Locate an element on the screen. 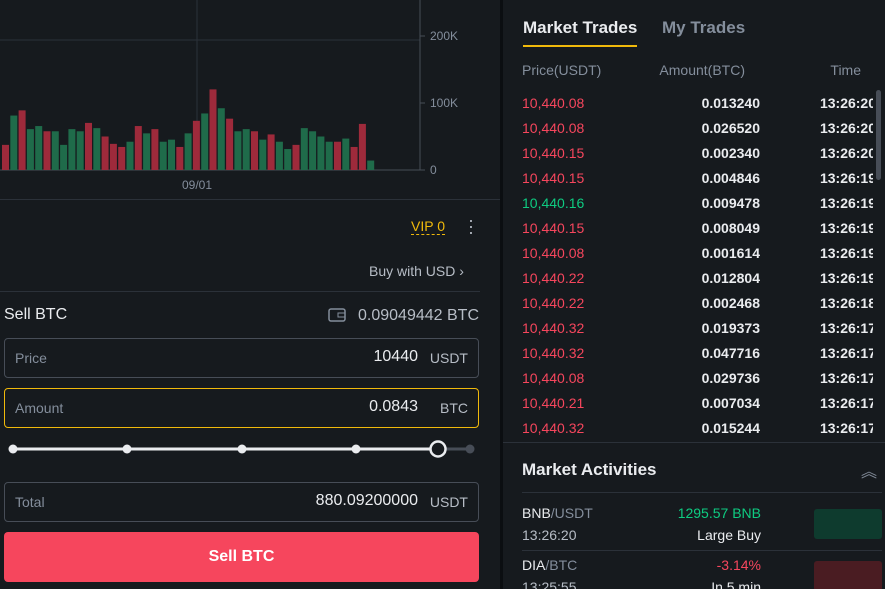 Image resolution: width=885 pixels, height=589 pixels. buy-with-link: Buy with USD › is located at coordinates (416, 271).